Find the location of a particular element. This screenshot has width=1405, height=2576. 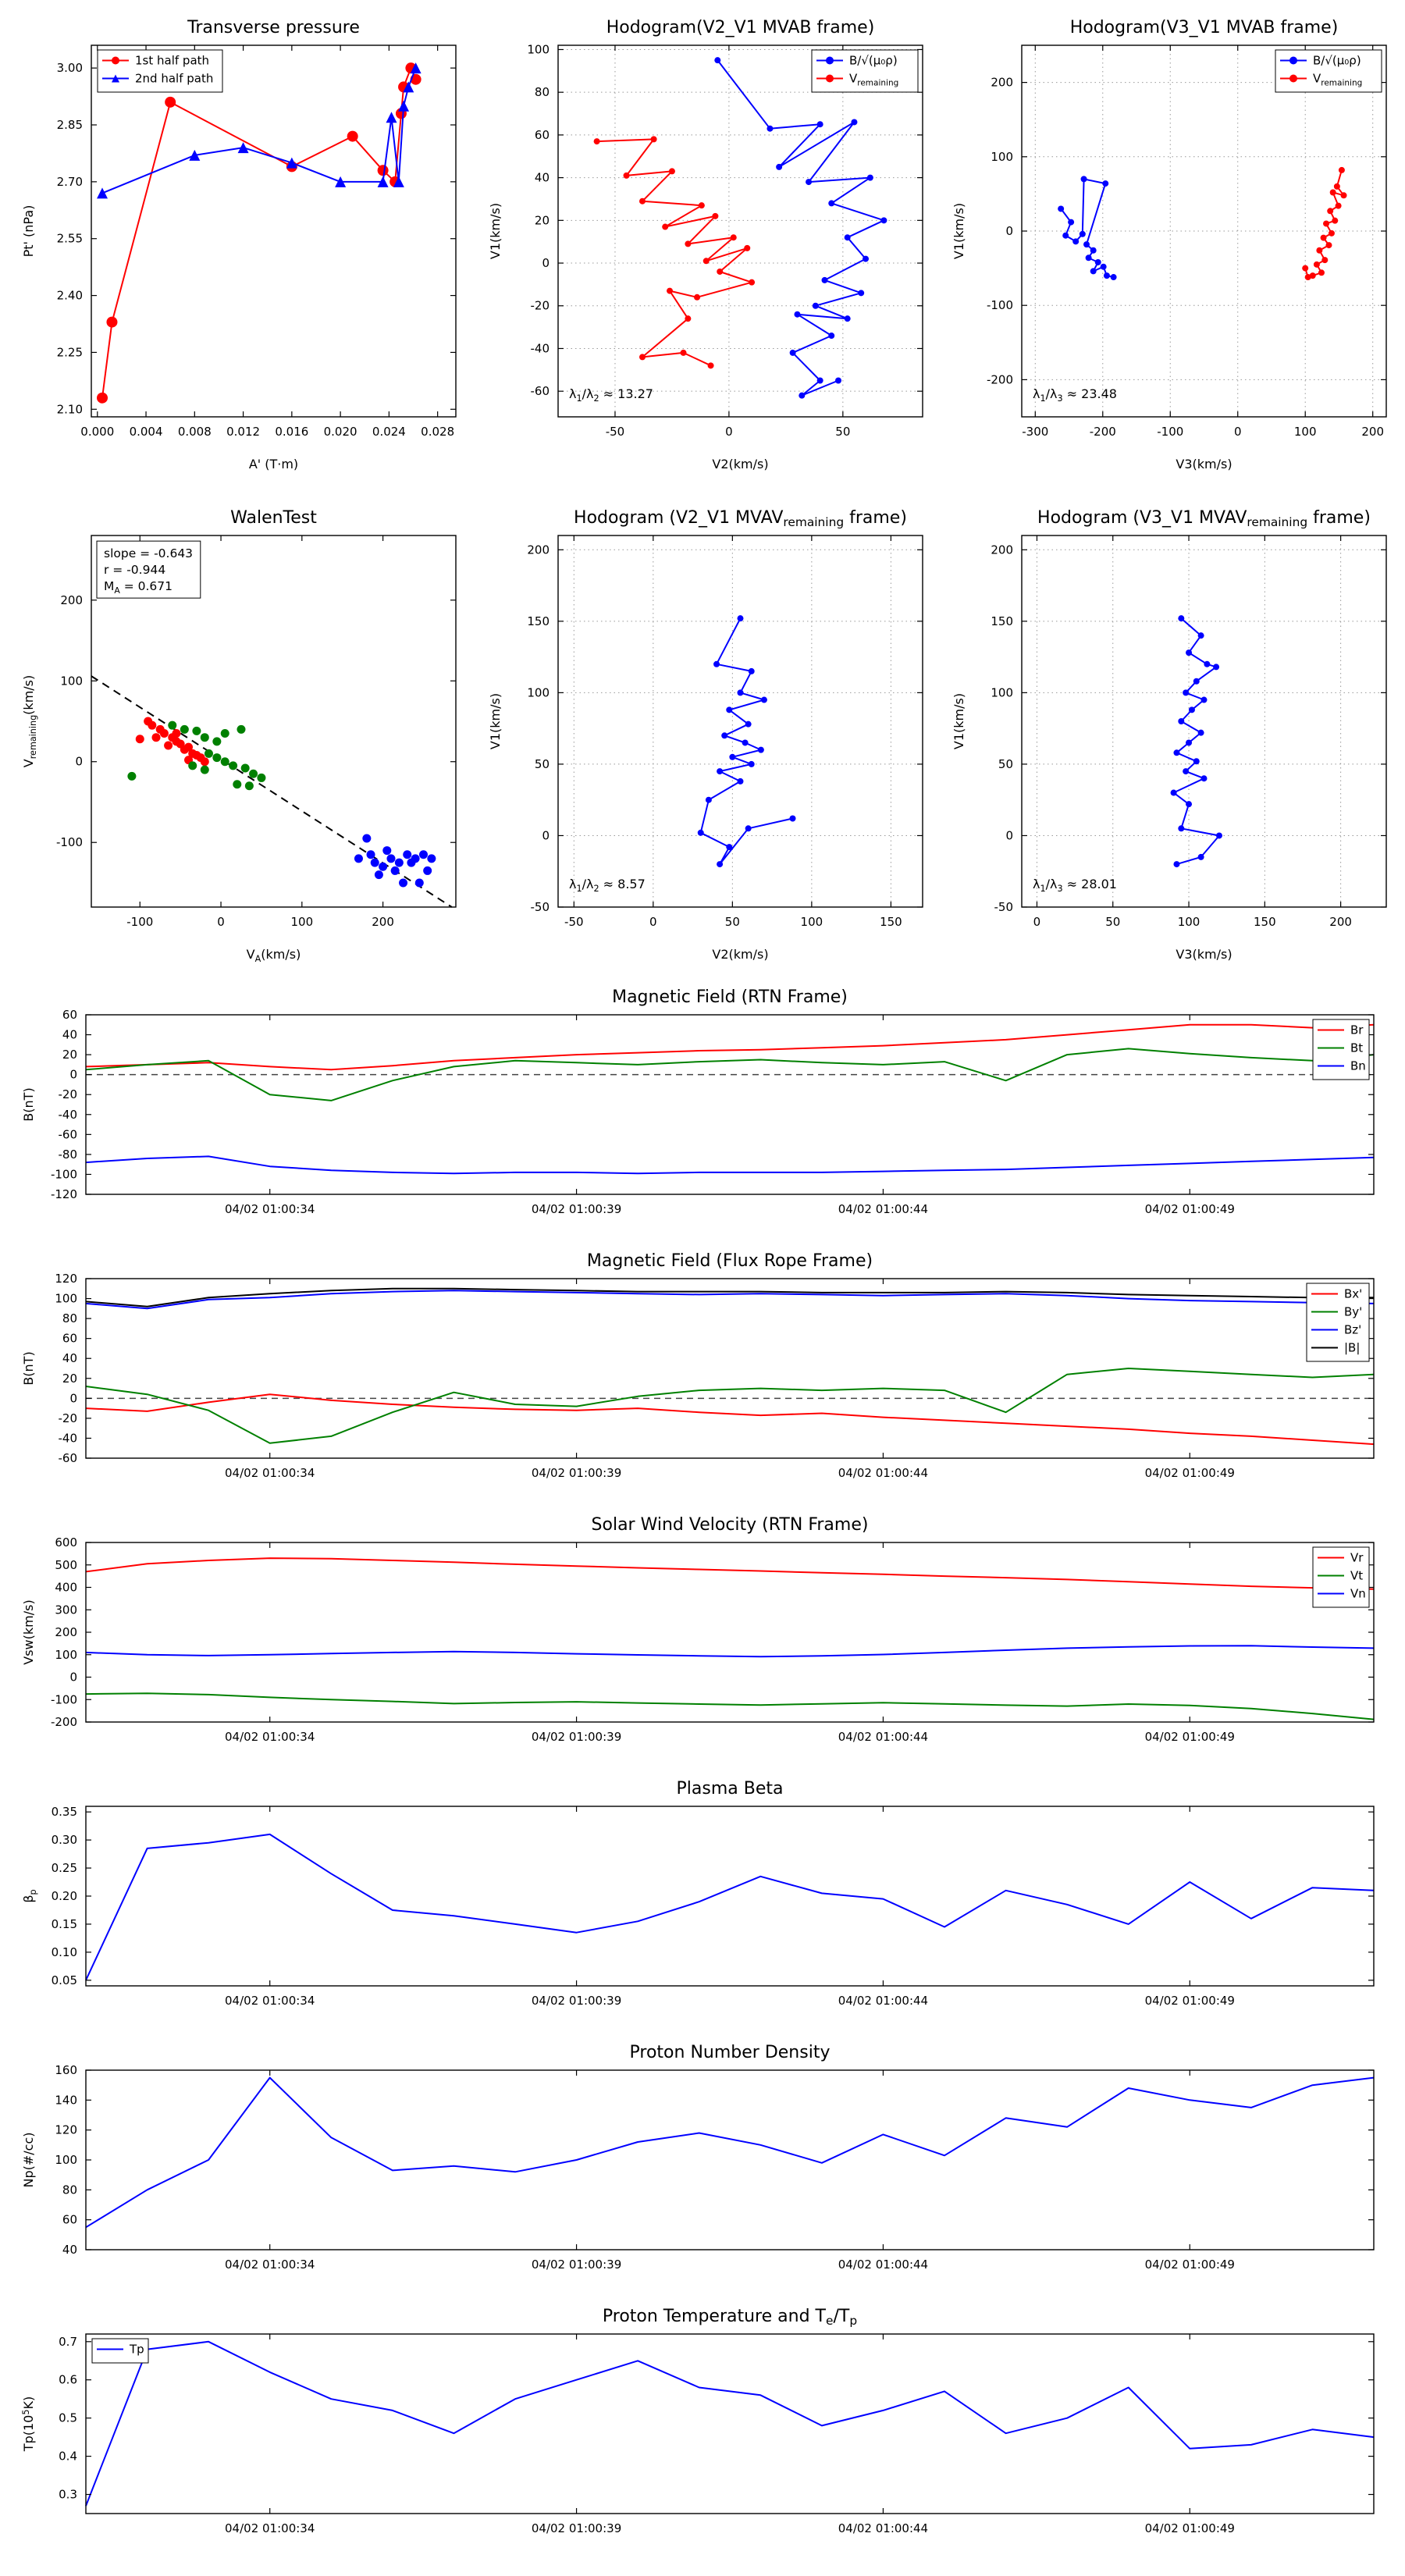

series-vn is located at coordinates (730, 1651).